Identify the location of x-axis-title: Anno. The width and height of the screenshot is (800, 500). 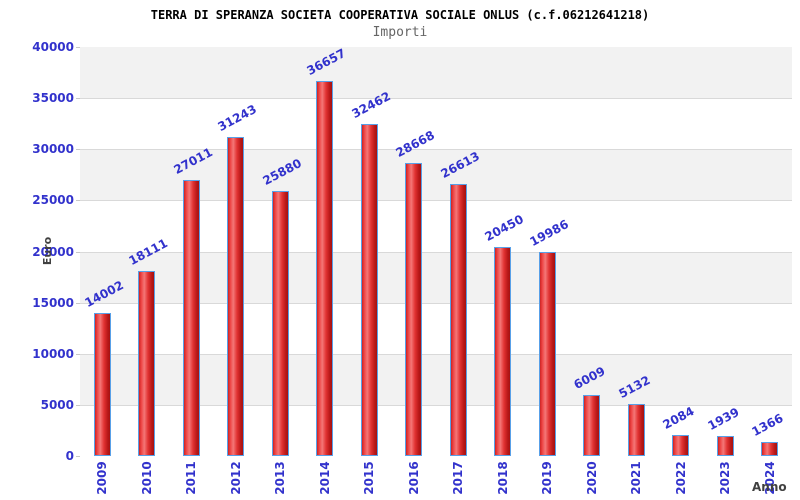
(769, 487).